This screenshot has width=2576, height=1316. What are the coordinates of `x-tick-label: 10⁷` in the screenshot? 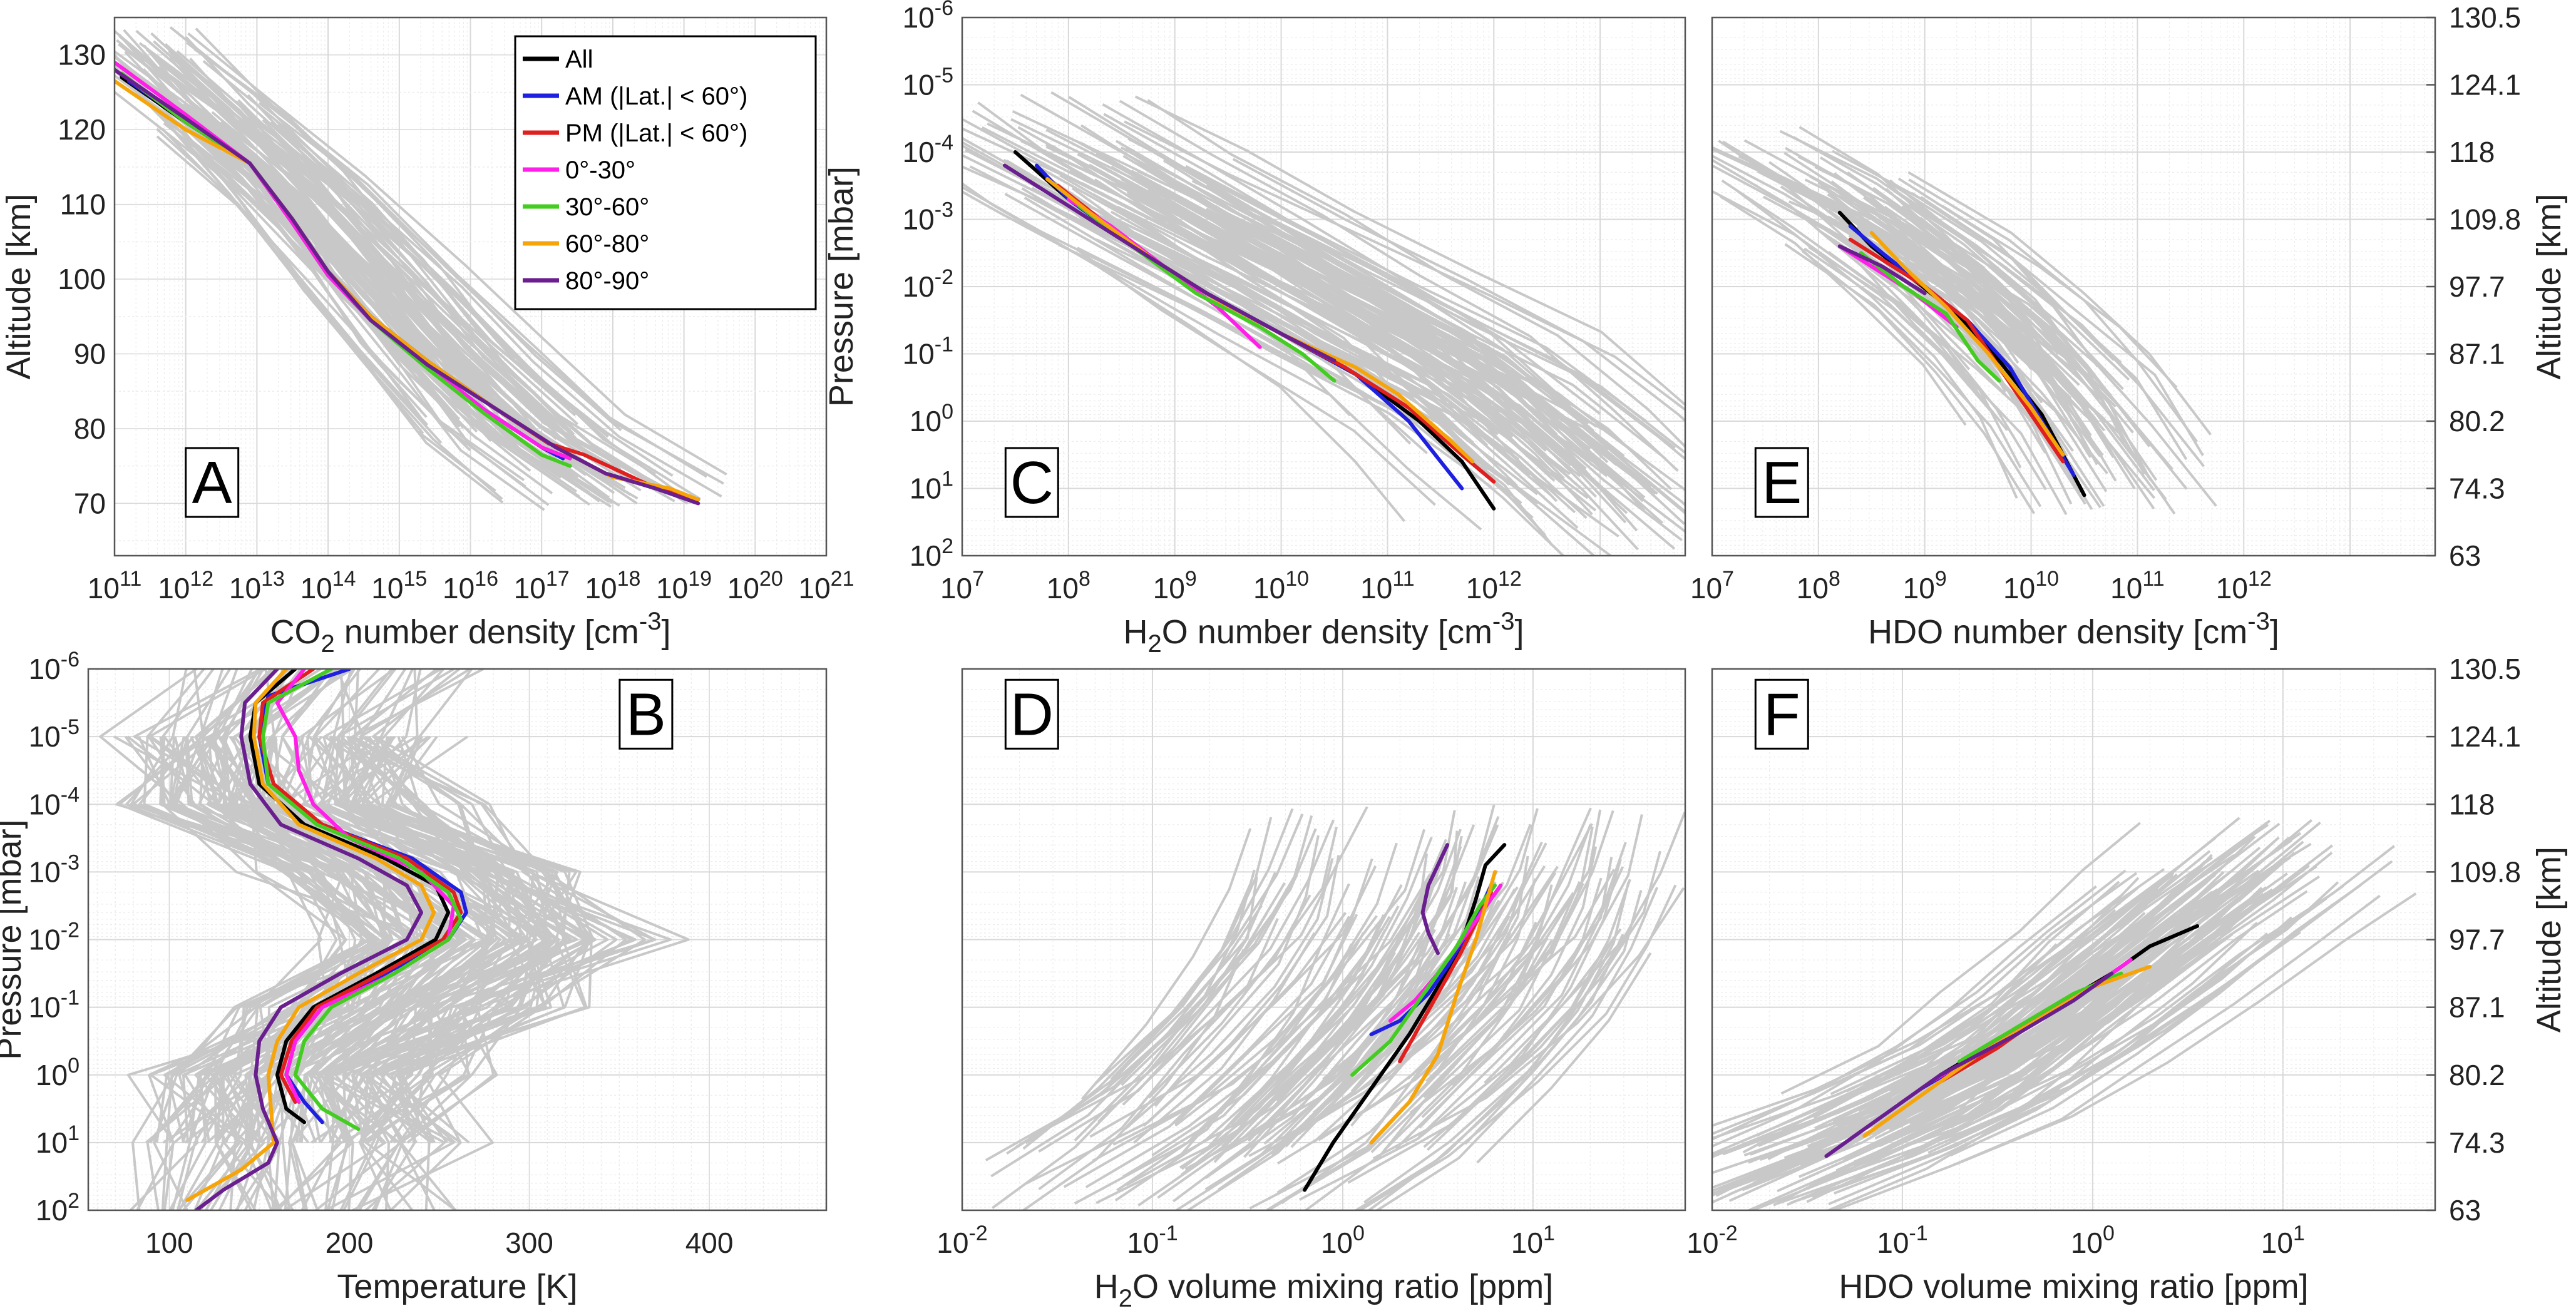 It's located at (962, 585).